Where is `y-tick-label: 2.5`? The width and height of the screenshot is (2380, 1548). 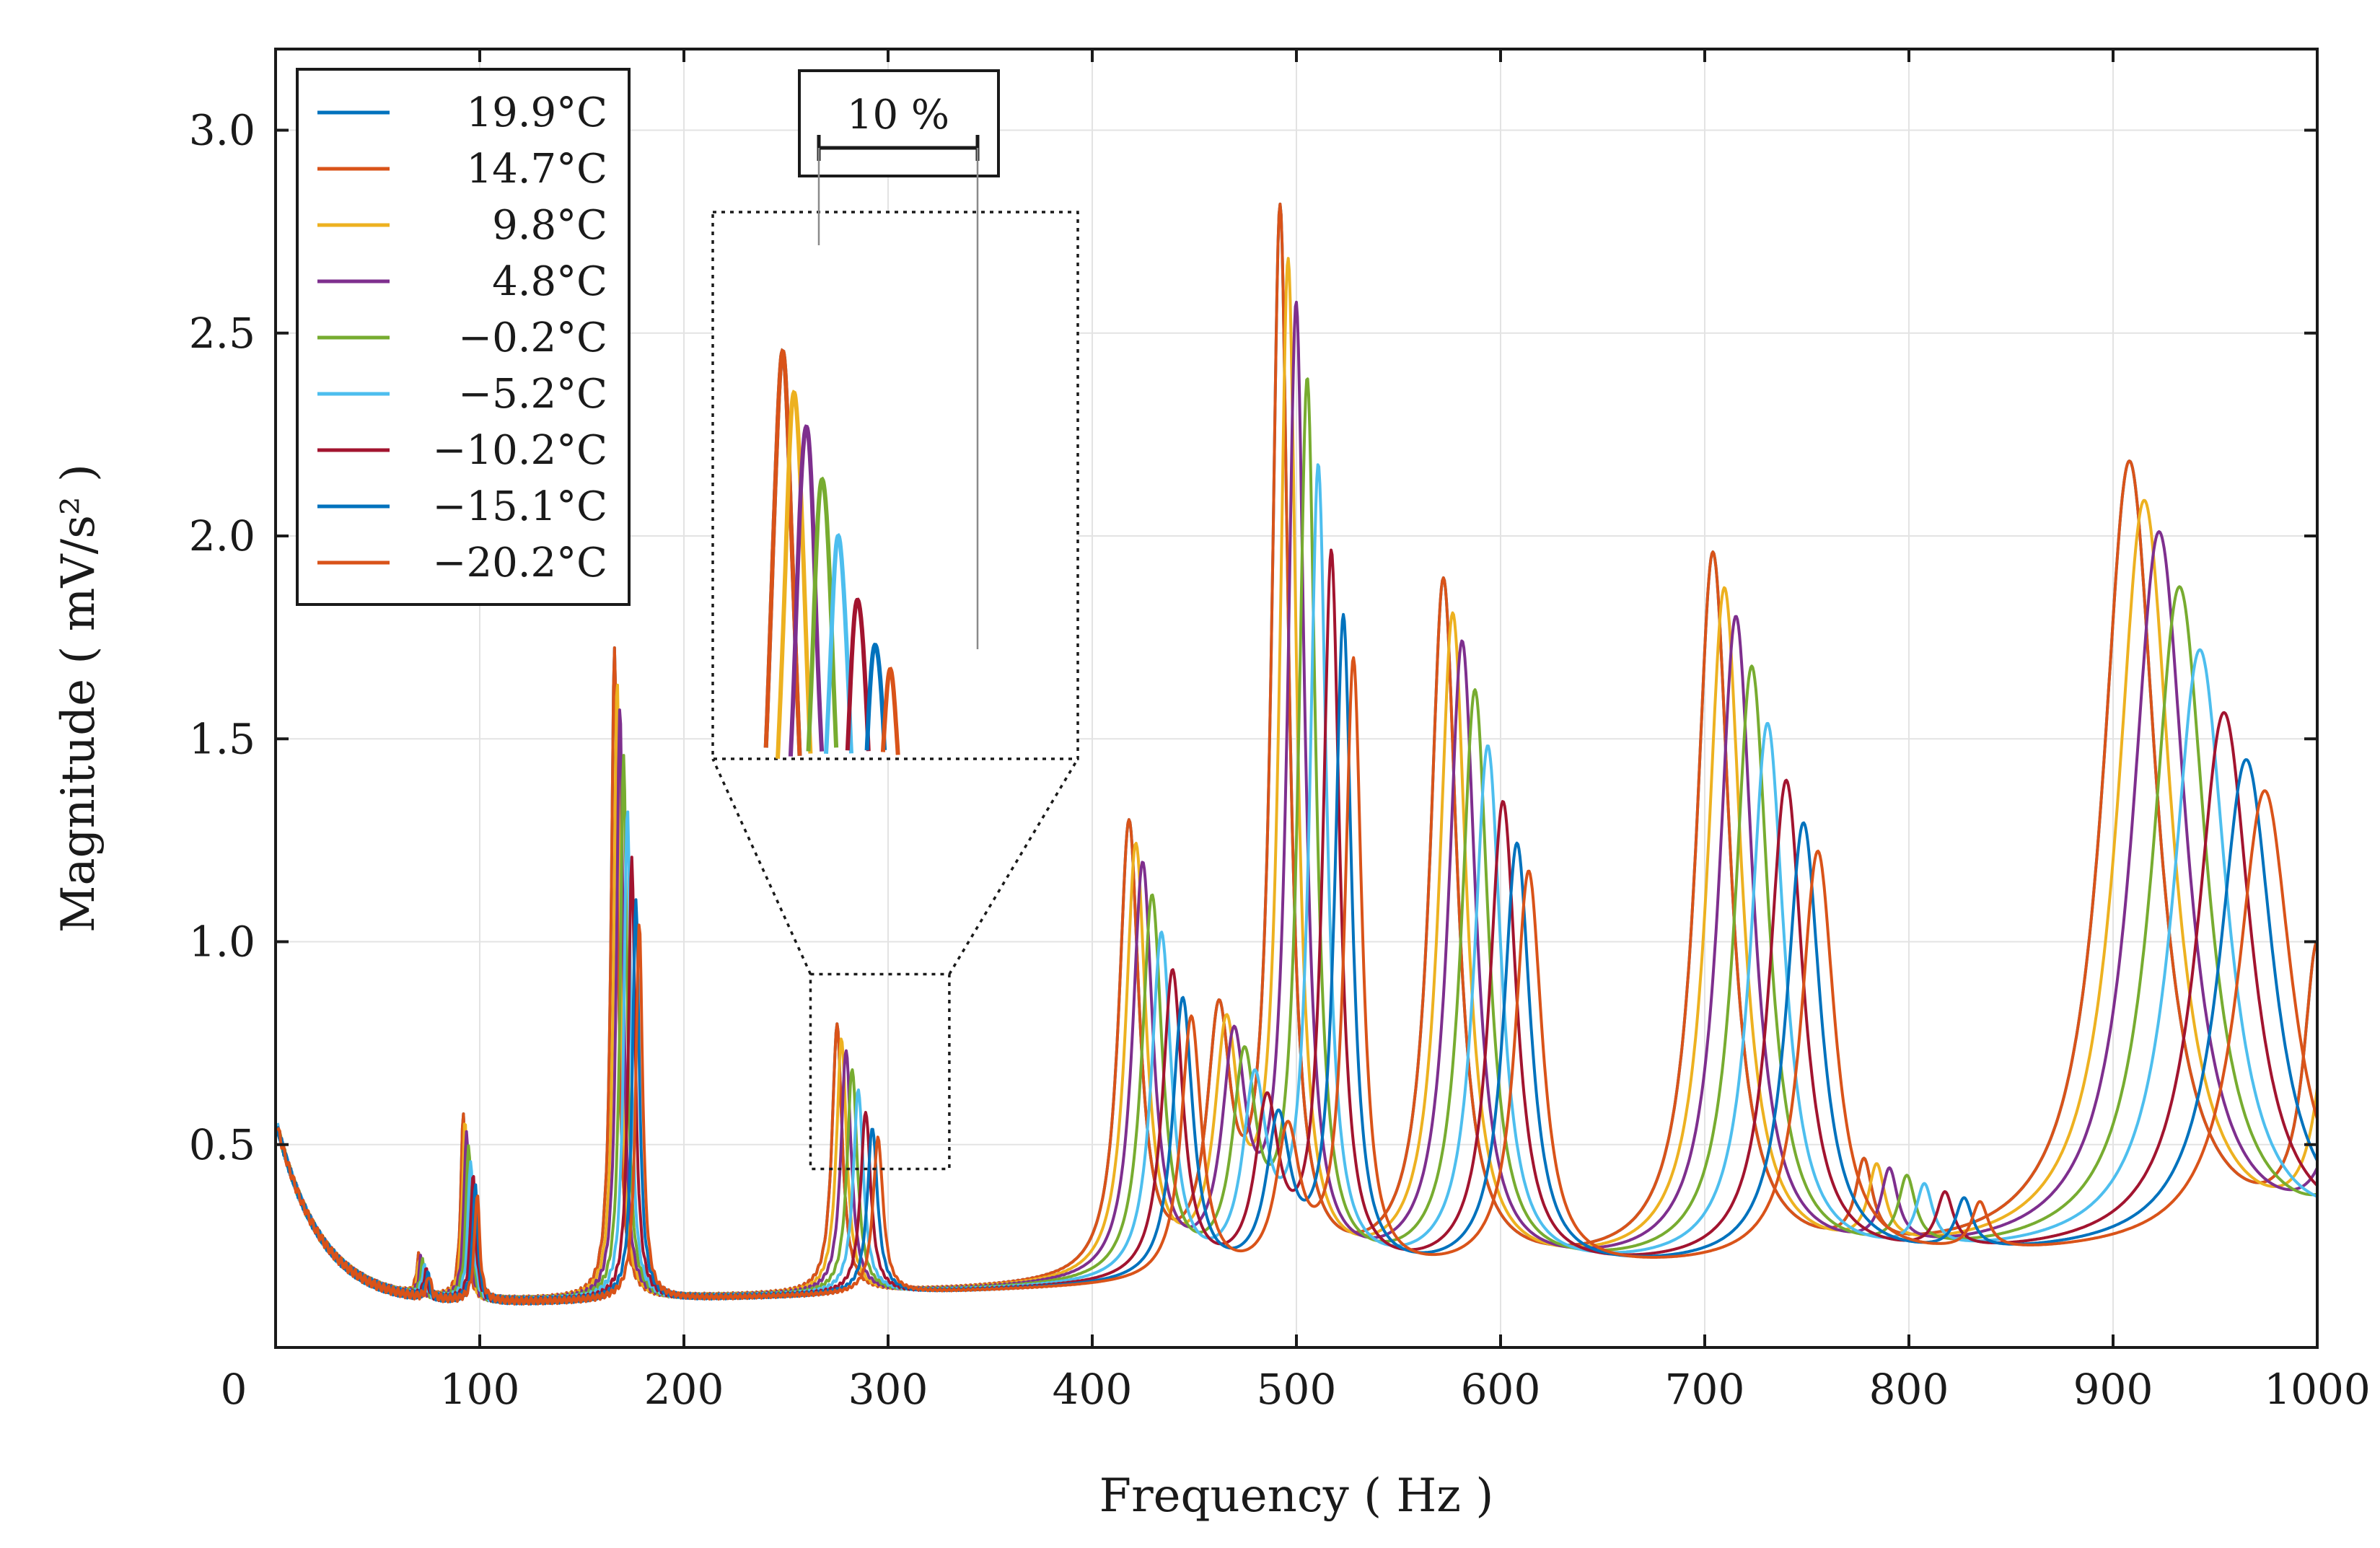 y-tick-label: 2.5 is located at coordinates (222, 334).